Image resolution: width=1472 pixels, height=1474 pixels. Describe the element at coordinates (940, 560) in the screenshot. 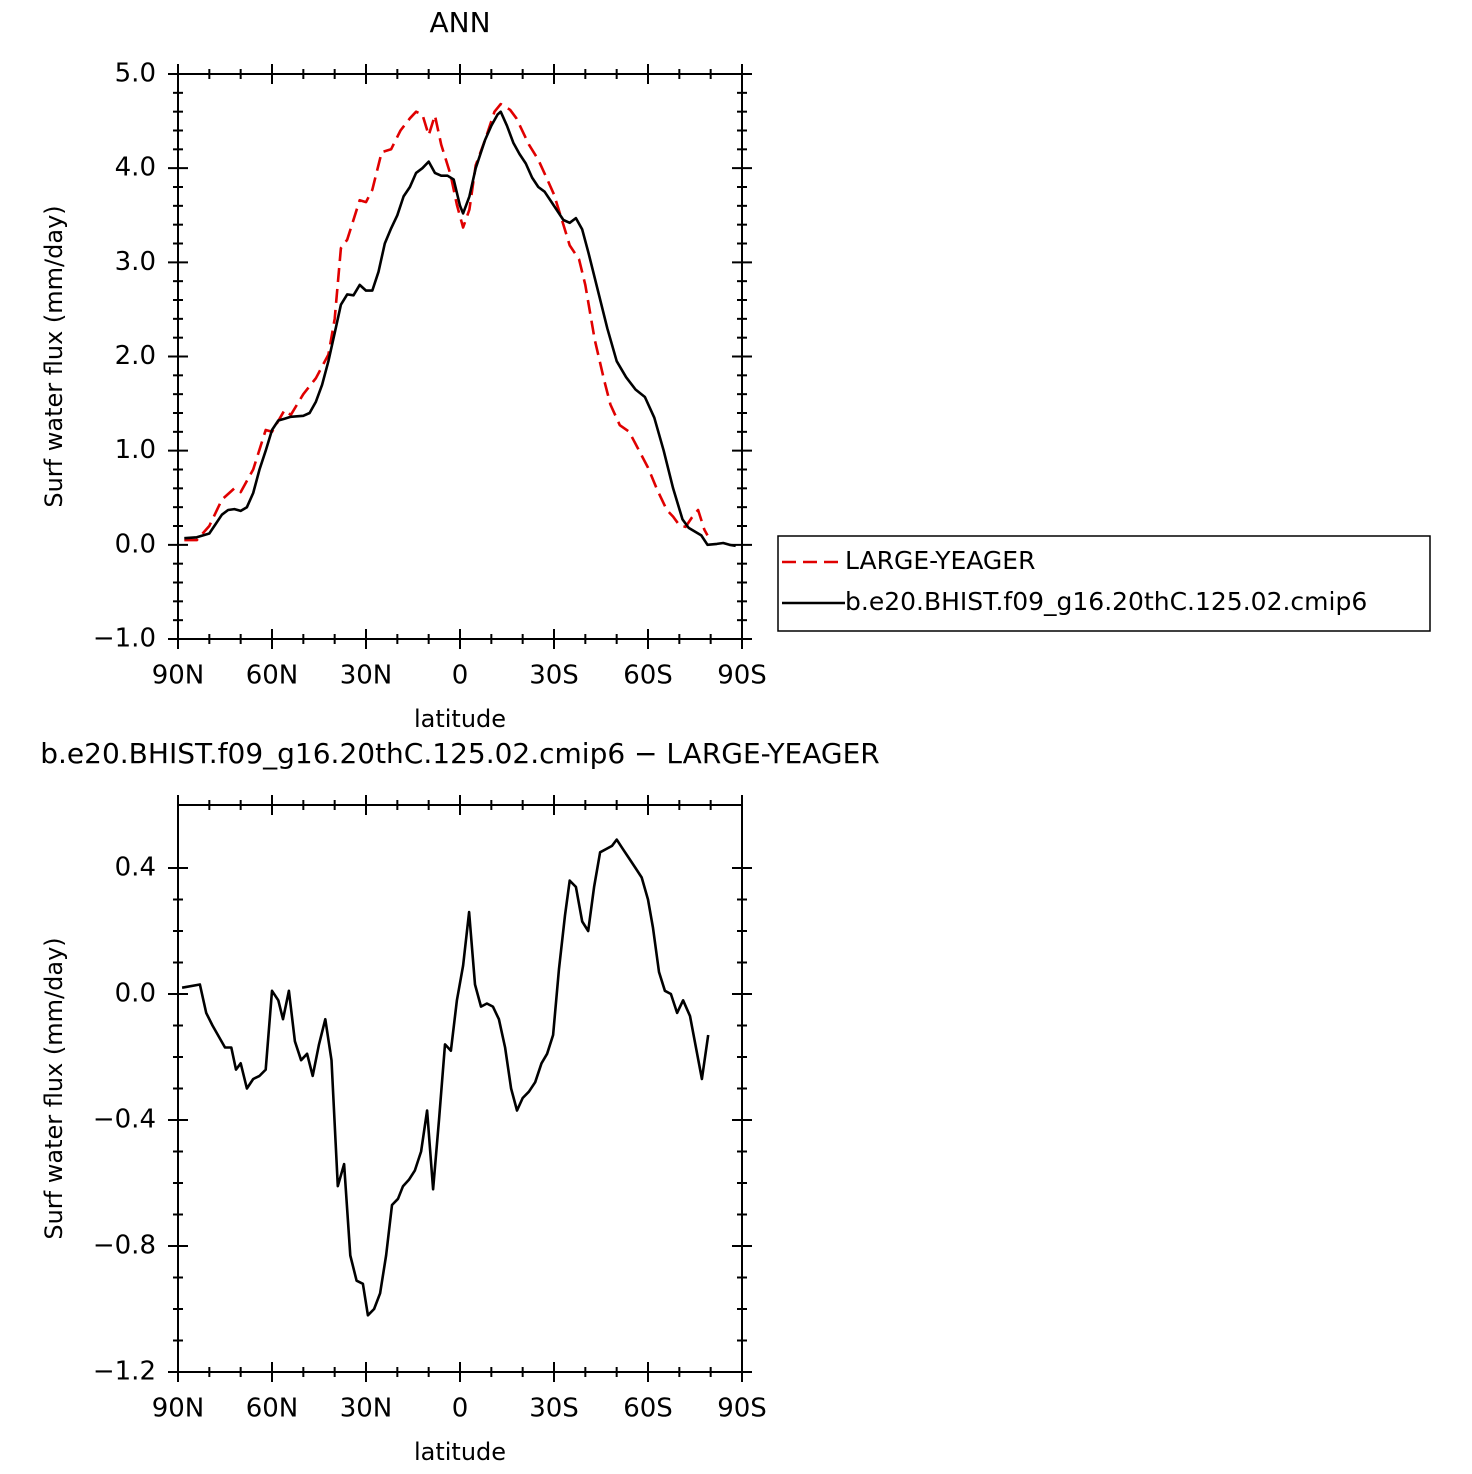

I see `legend-label: LARGE-YEAGER` at that location.